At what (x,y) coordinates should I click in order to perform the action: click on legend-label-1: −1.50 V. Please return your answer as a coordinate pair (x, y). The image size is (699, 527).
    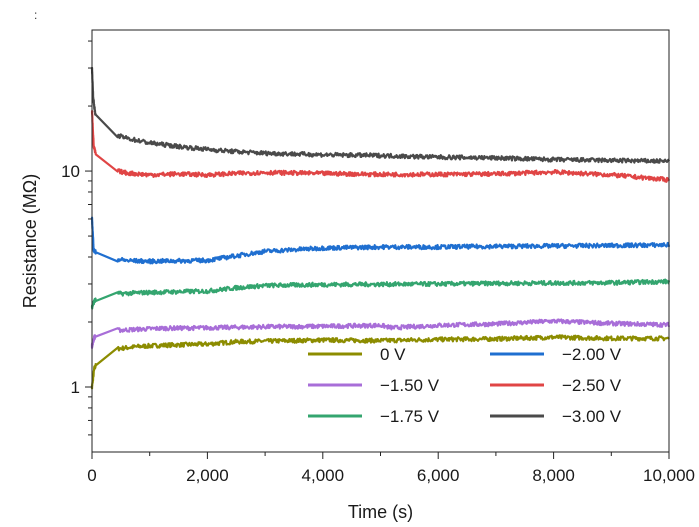
    Looking at the image, I should click on (410, 385).